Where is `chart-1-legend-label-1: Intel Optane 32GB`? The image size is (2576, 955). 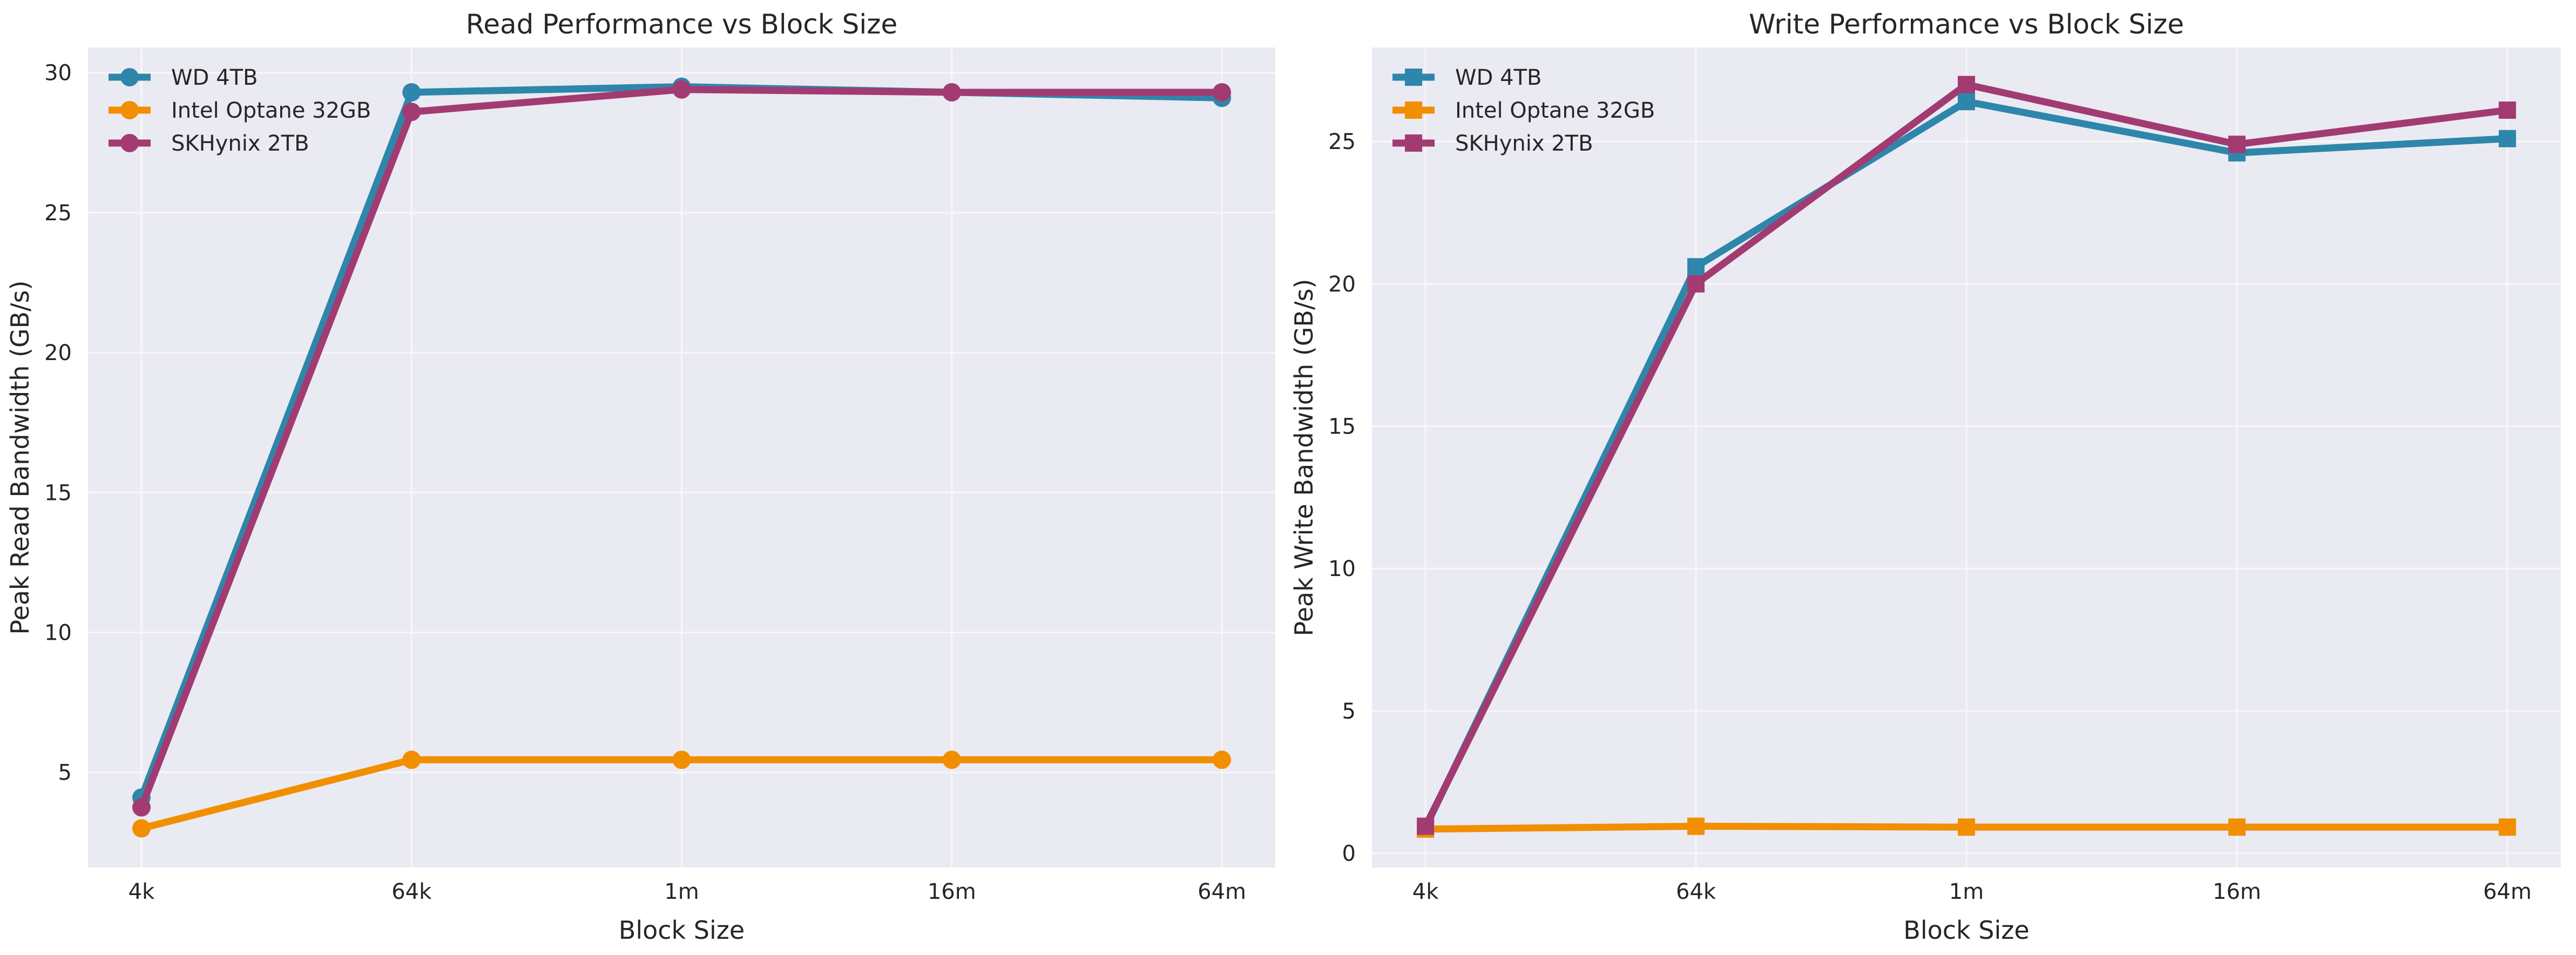
chart-1-legend-label-1: Intel Optane 32GB is located at coordinates (1555, 110).